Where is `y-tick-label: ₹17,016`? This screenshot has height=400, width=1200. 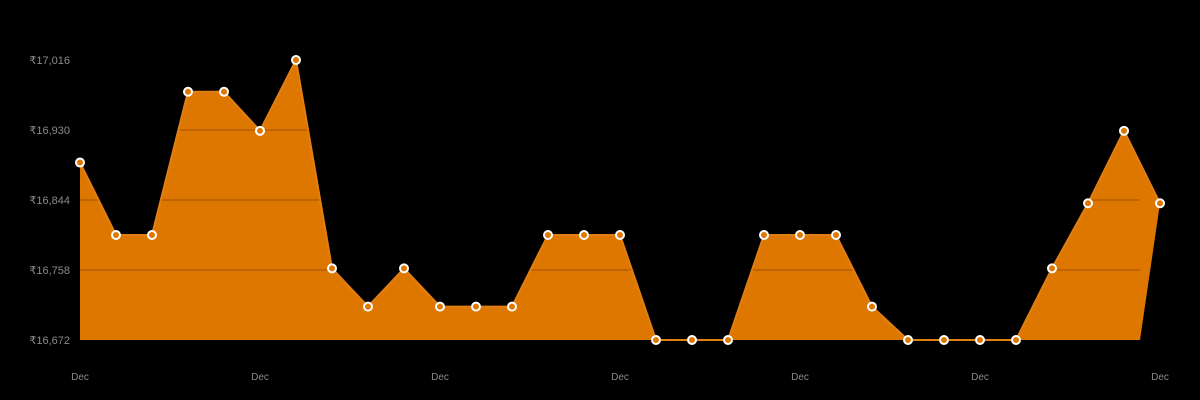
y-tick-label: ₹17,016 is located at coordinates (49, 61).